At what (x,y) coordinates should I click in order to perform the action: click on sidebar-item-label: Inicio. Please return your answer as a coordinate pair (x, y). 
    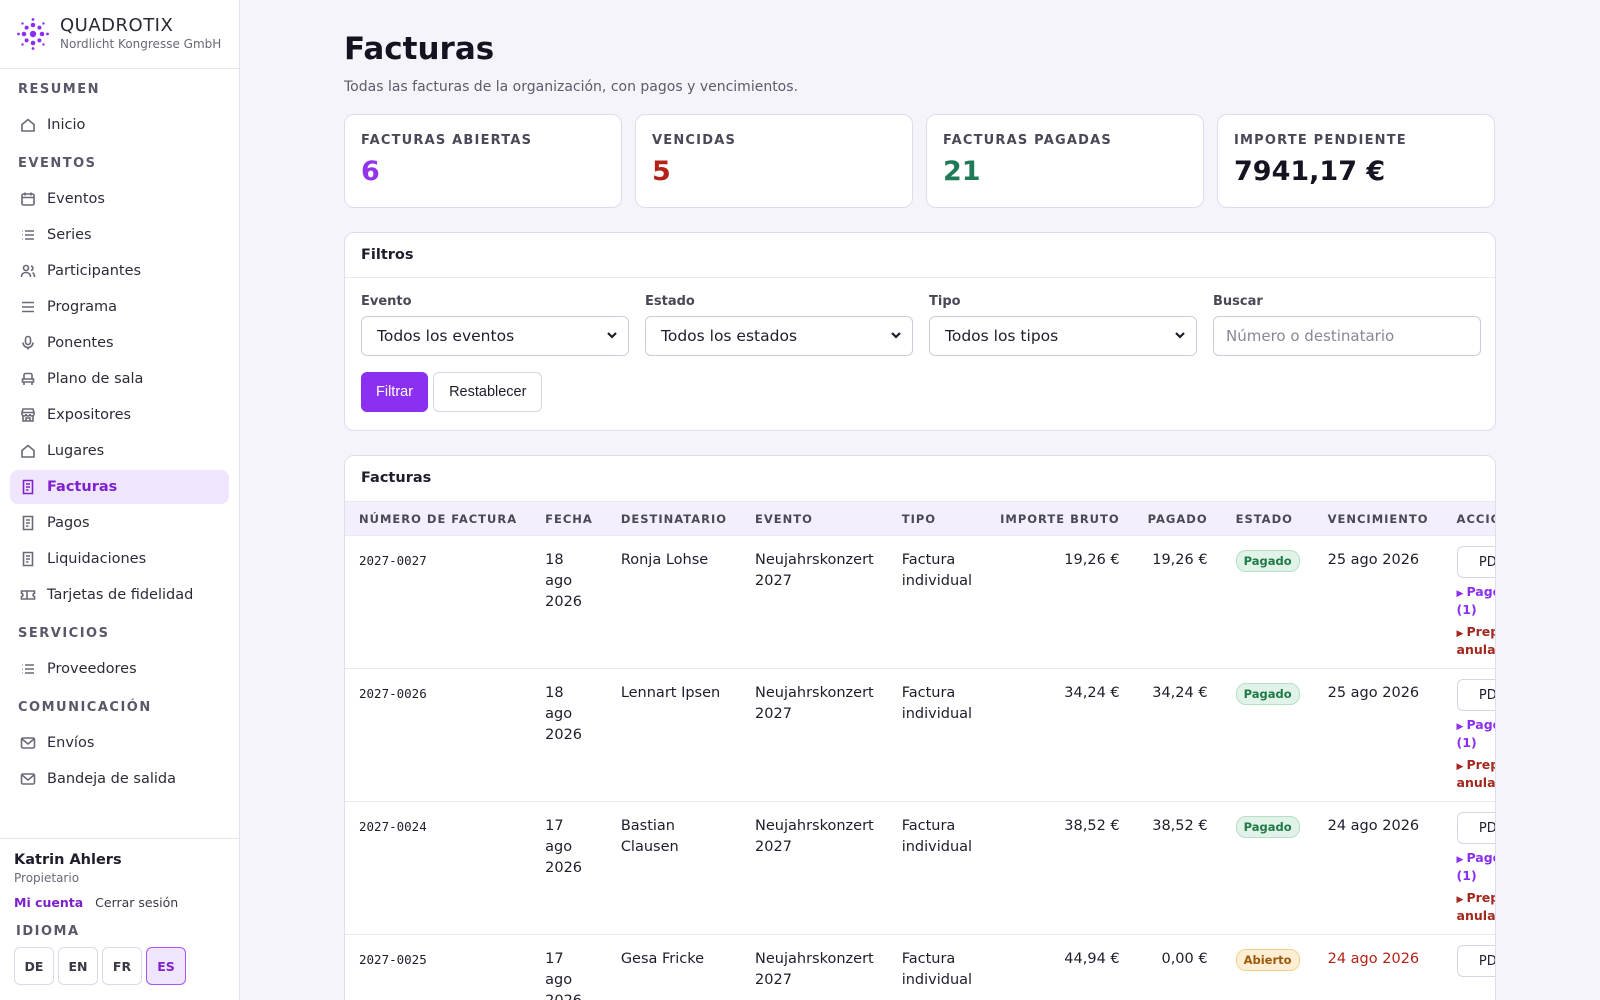
    Looking at the image, I should click on (66, 125).